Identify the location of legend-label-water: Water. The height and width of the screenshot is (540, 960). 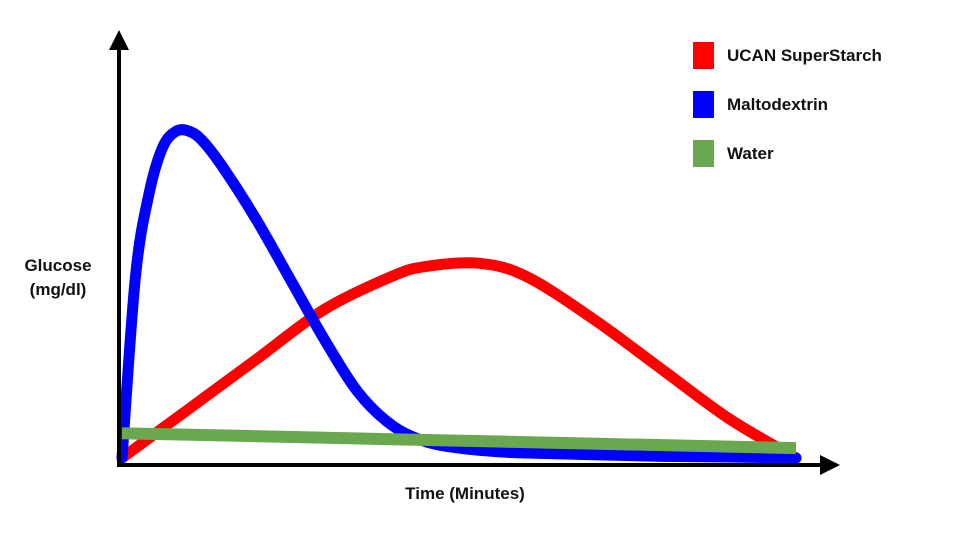
(750, 153).